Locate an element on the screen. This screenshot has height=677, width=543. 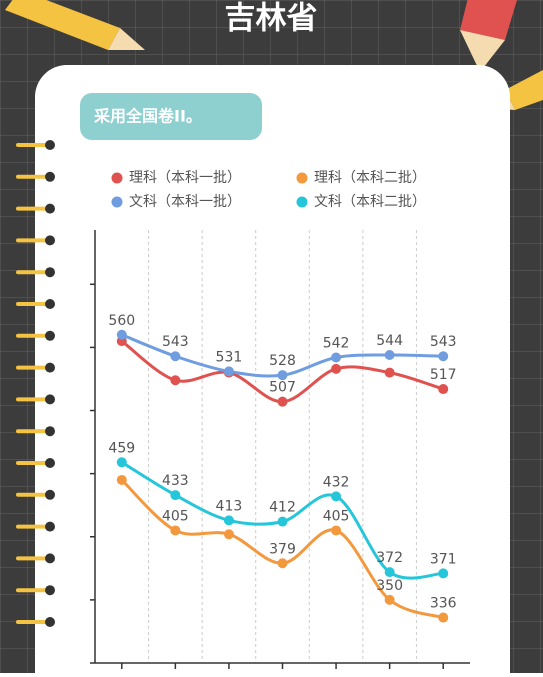
note: 采用全国卷II。 is located at coordinates (147, 116).